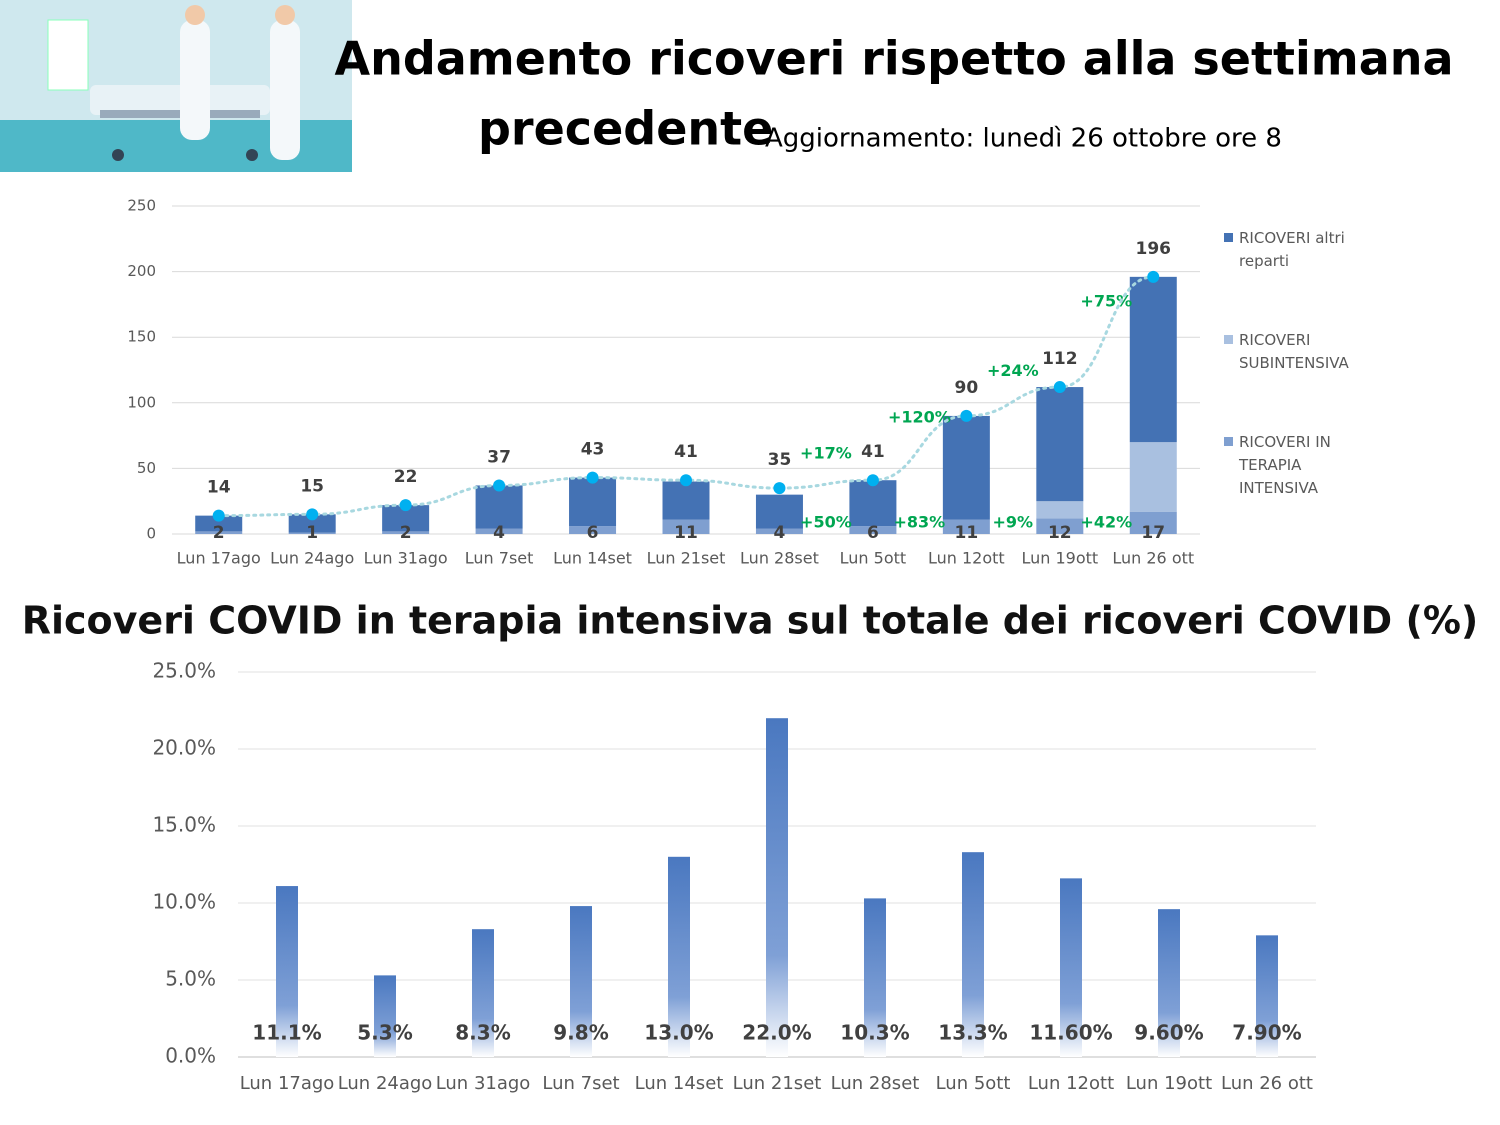  What do you see at coordinates (312, 558) in the screenshot?
I see `x-tick-label: Lun 24ago` at bounding box center [312, 558].